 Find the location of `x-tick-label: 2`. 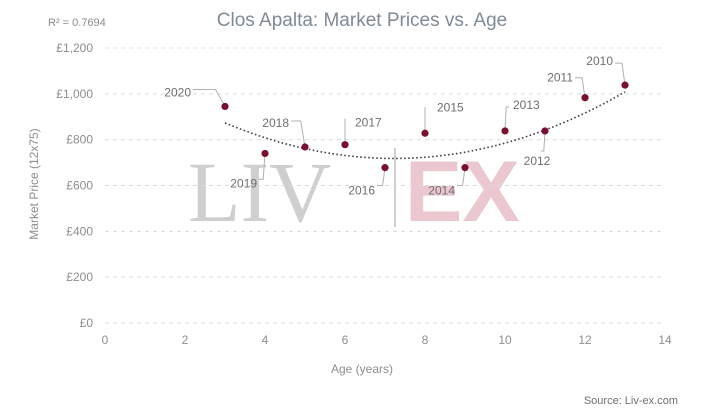

x-tick-label: 2 is located at coordinates (185, 340).